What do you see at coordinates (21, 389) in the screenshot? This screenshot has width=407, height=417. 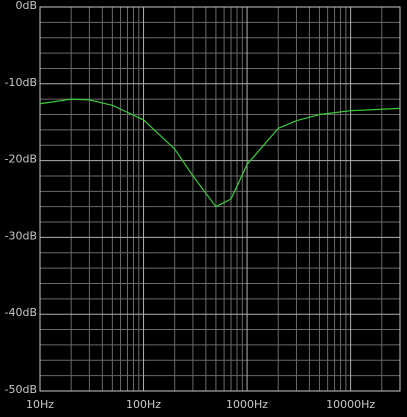 I see `y-tick-label: -50dB` at bounding box center [21, 389].